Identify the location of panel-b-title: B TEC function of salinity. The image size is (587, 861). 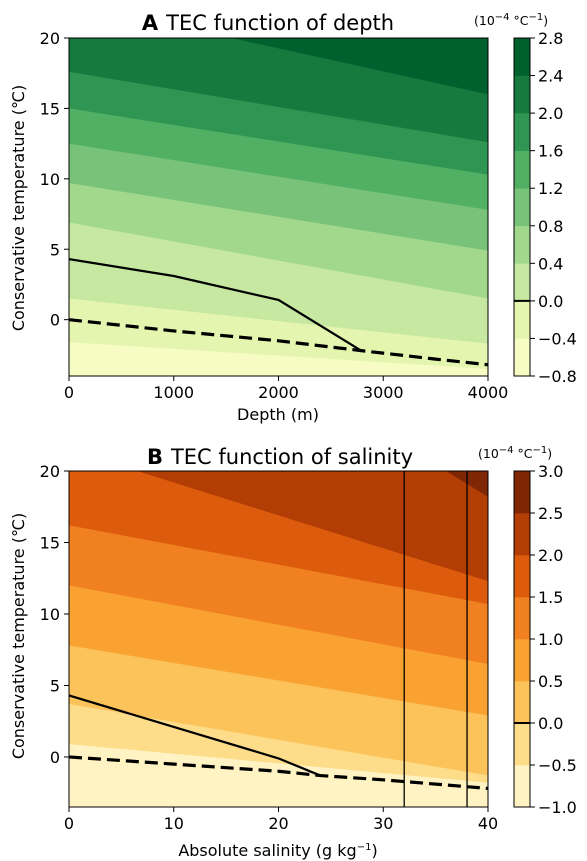
(280, 457).